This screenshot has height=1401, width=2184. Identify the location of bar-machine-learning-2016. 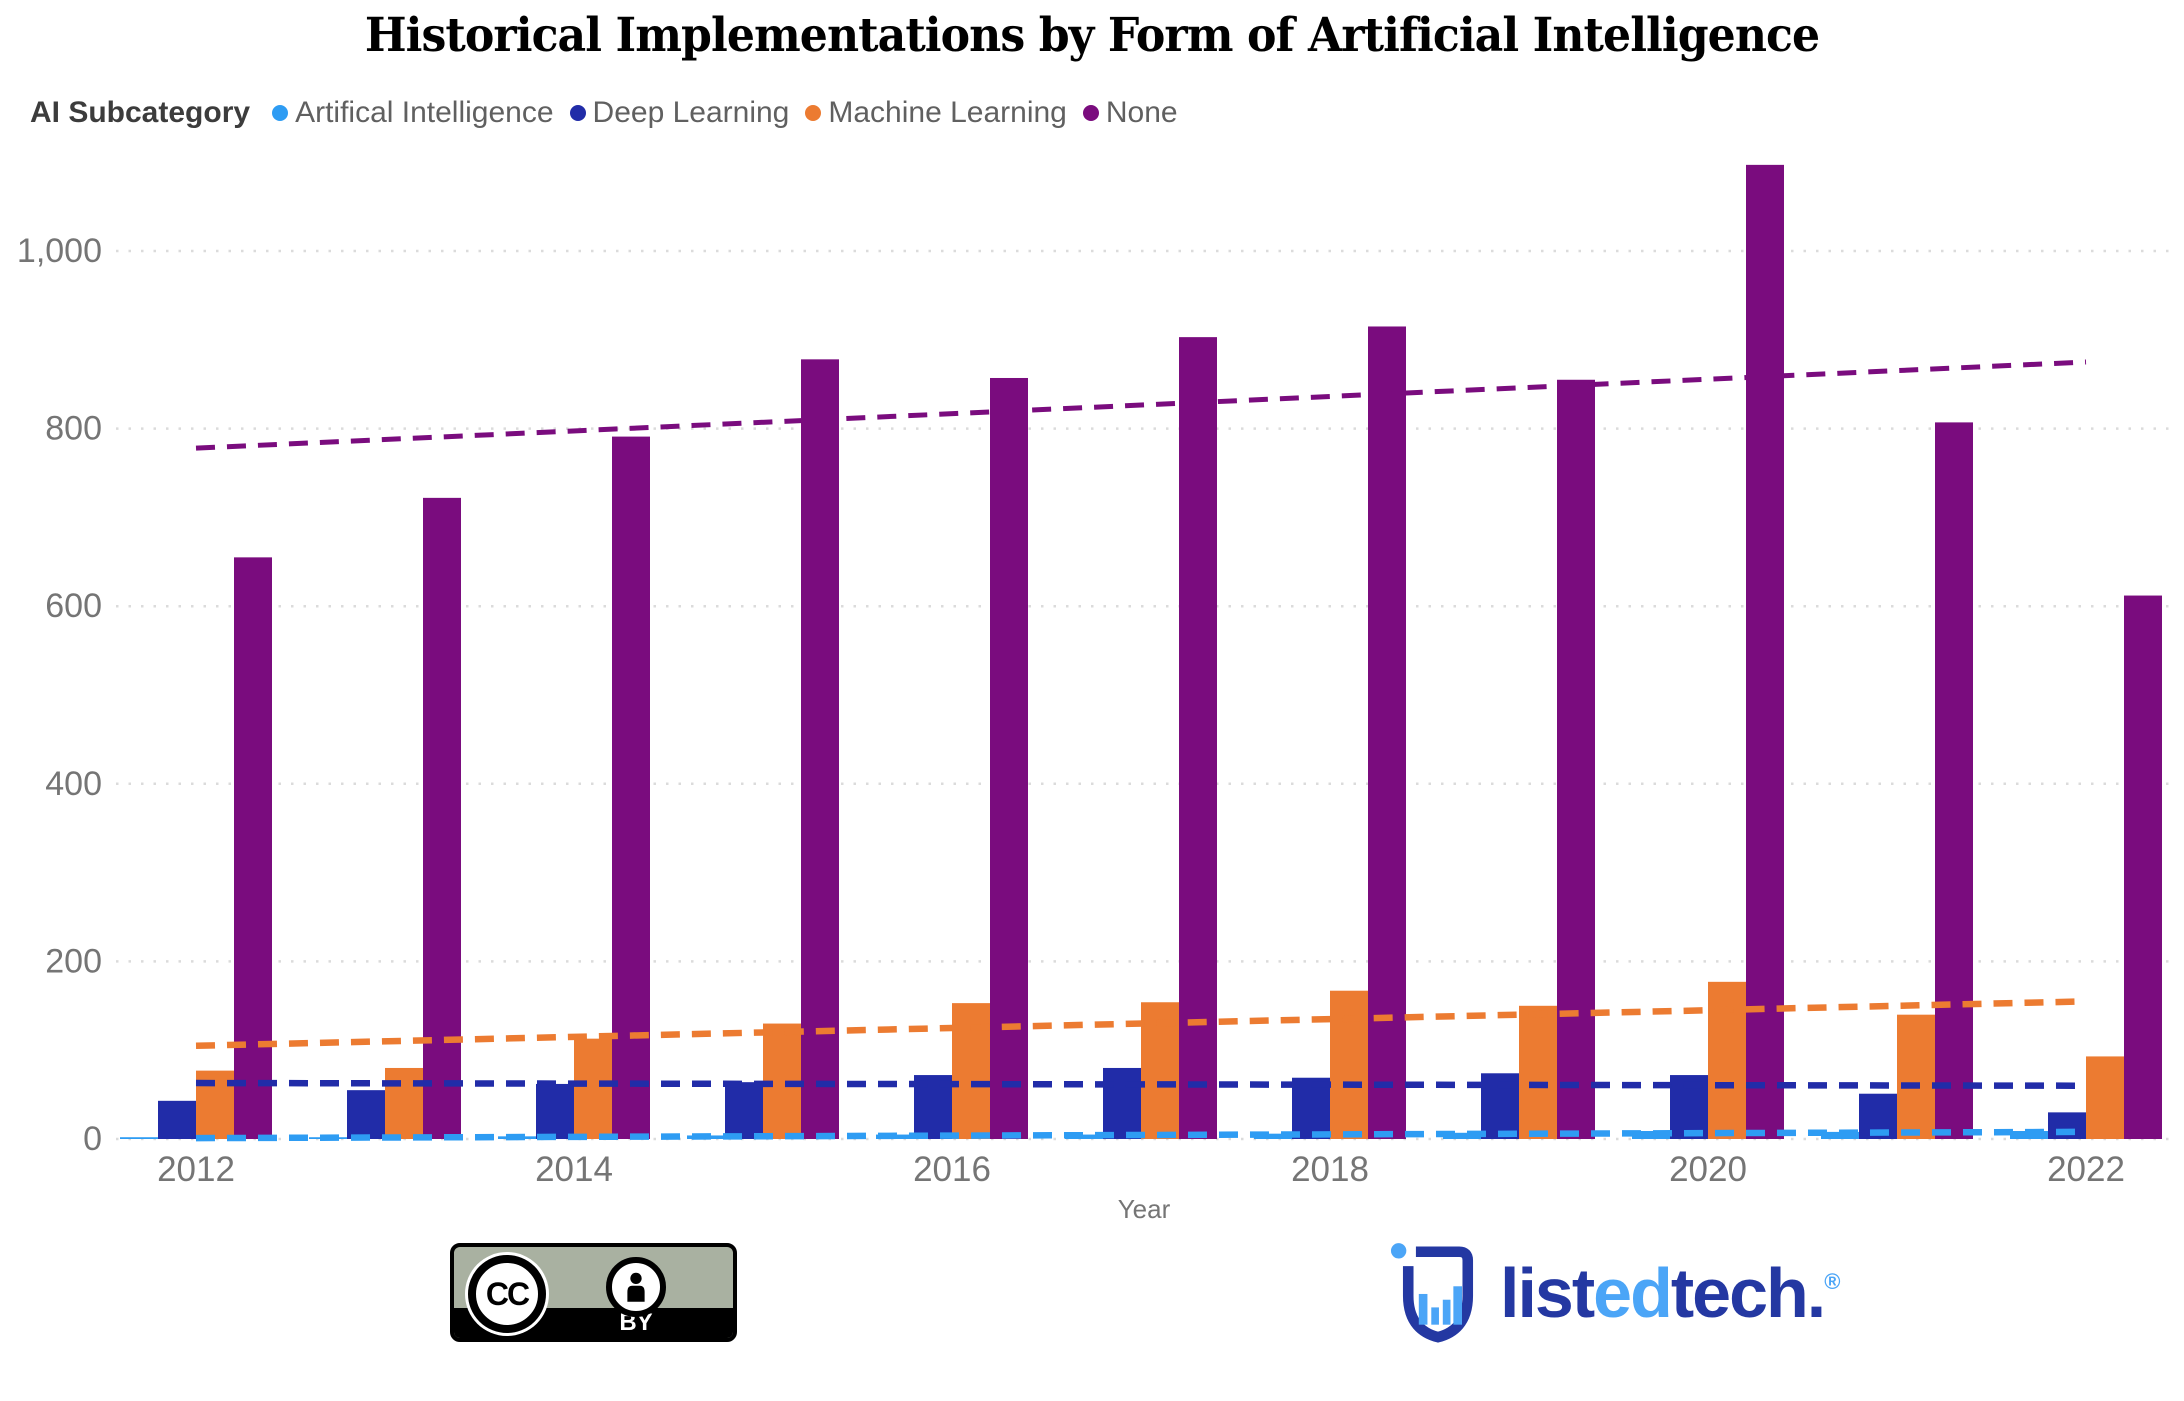
(971, 1071).